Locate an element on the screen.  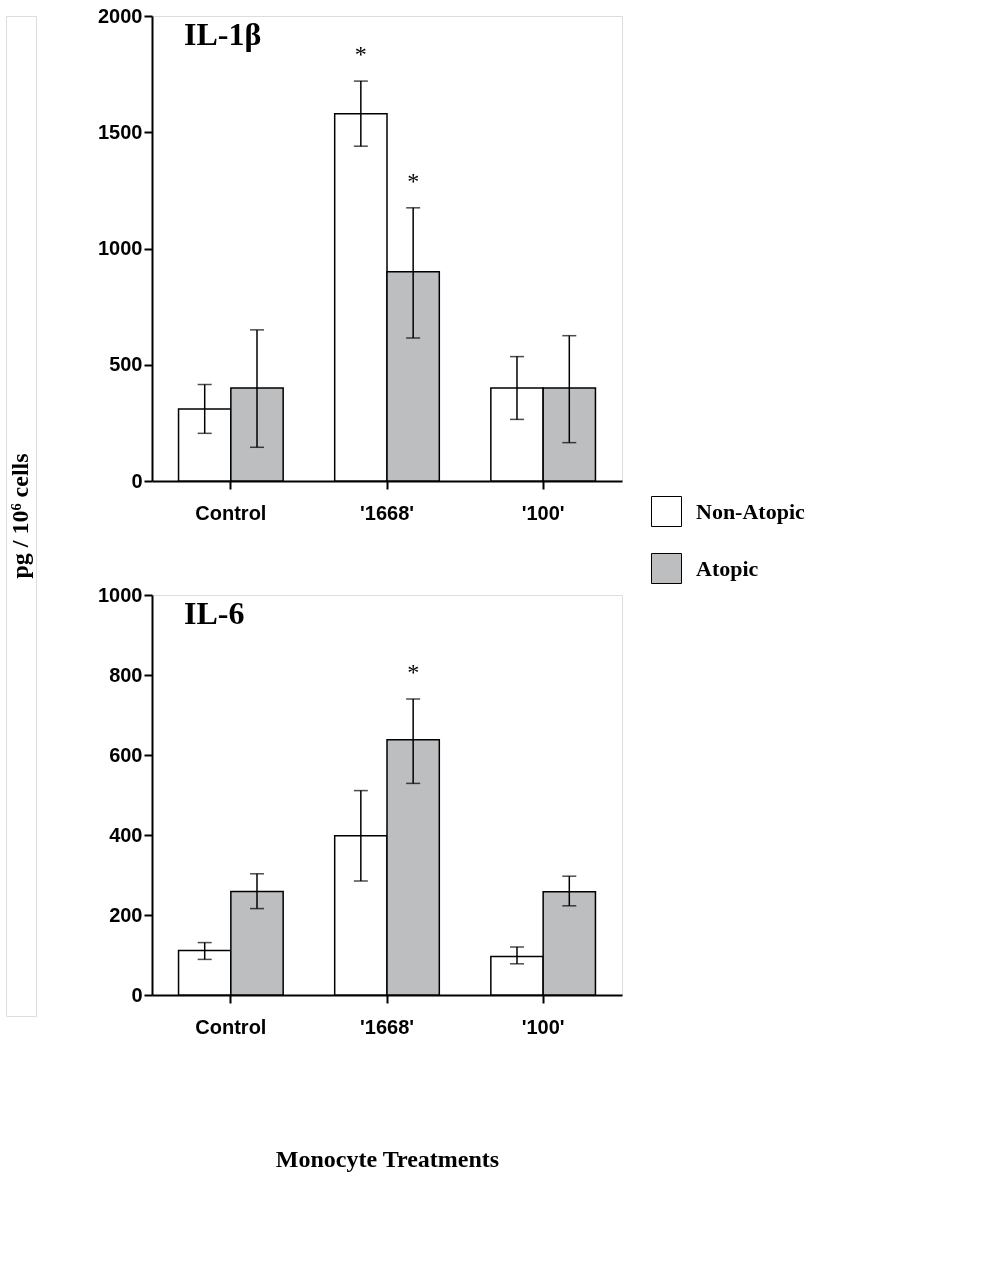
y-tick-label: 2000 is located at coordinates (120, 15).